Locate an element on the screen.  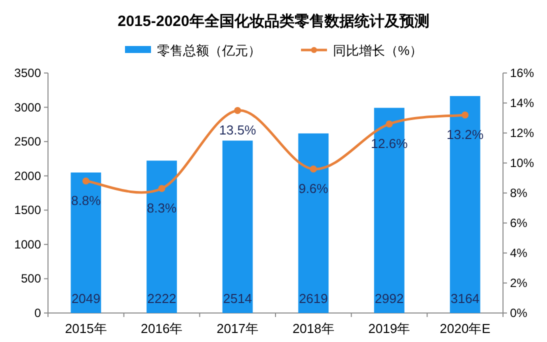
y-tick-label: 0 is located at coordinates (38, 313).